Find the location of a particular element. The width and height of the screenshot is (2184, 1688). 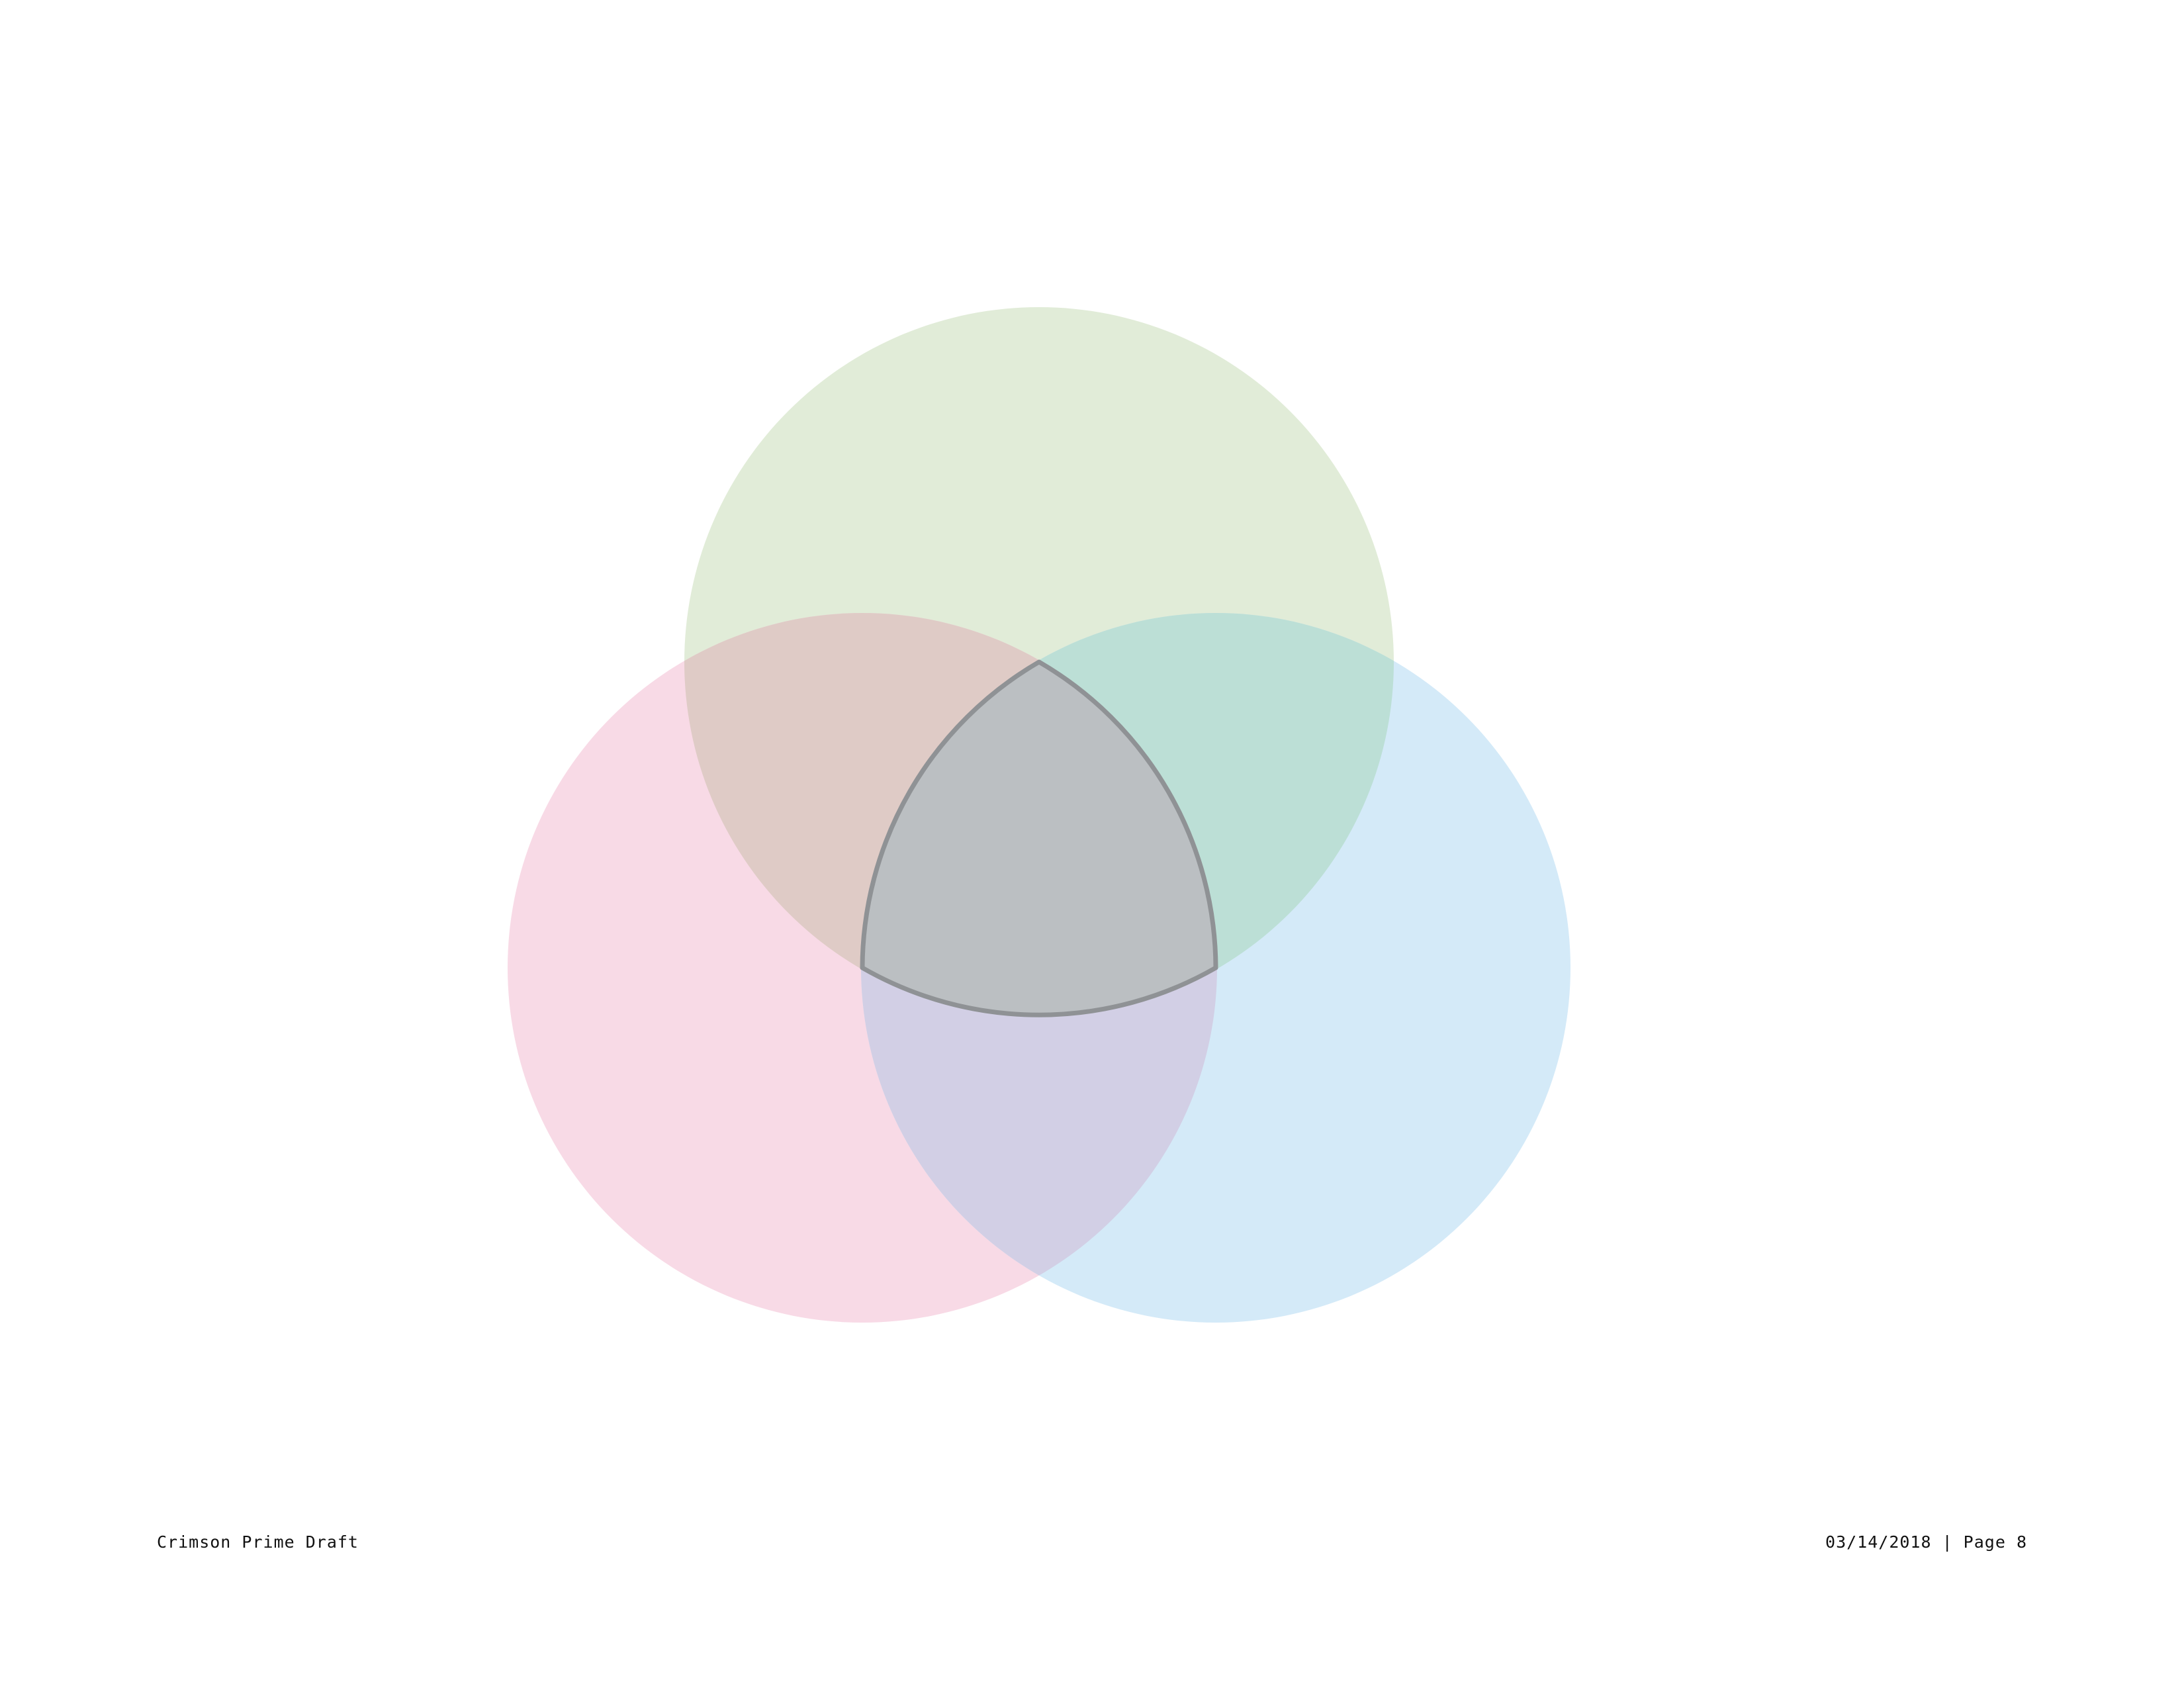

center-region-outline is located at coordinates (1039, 838).